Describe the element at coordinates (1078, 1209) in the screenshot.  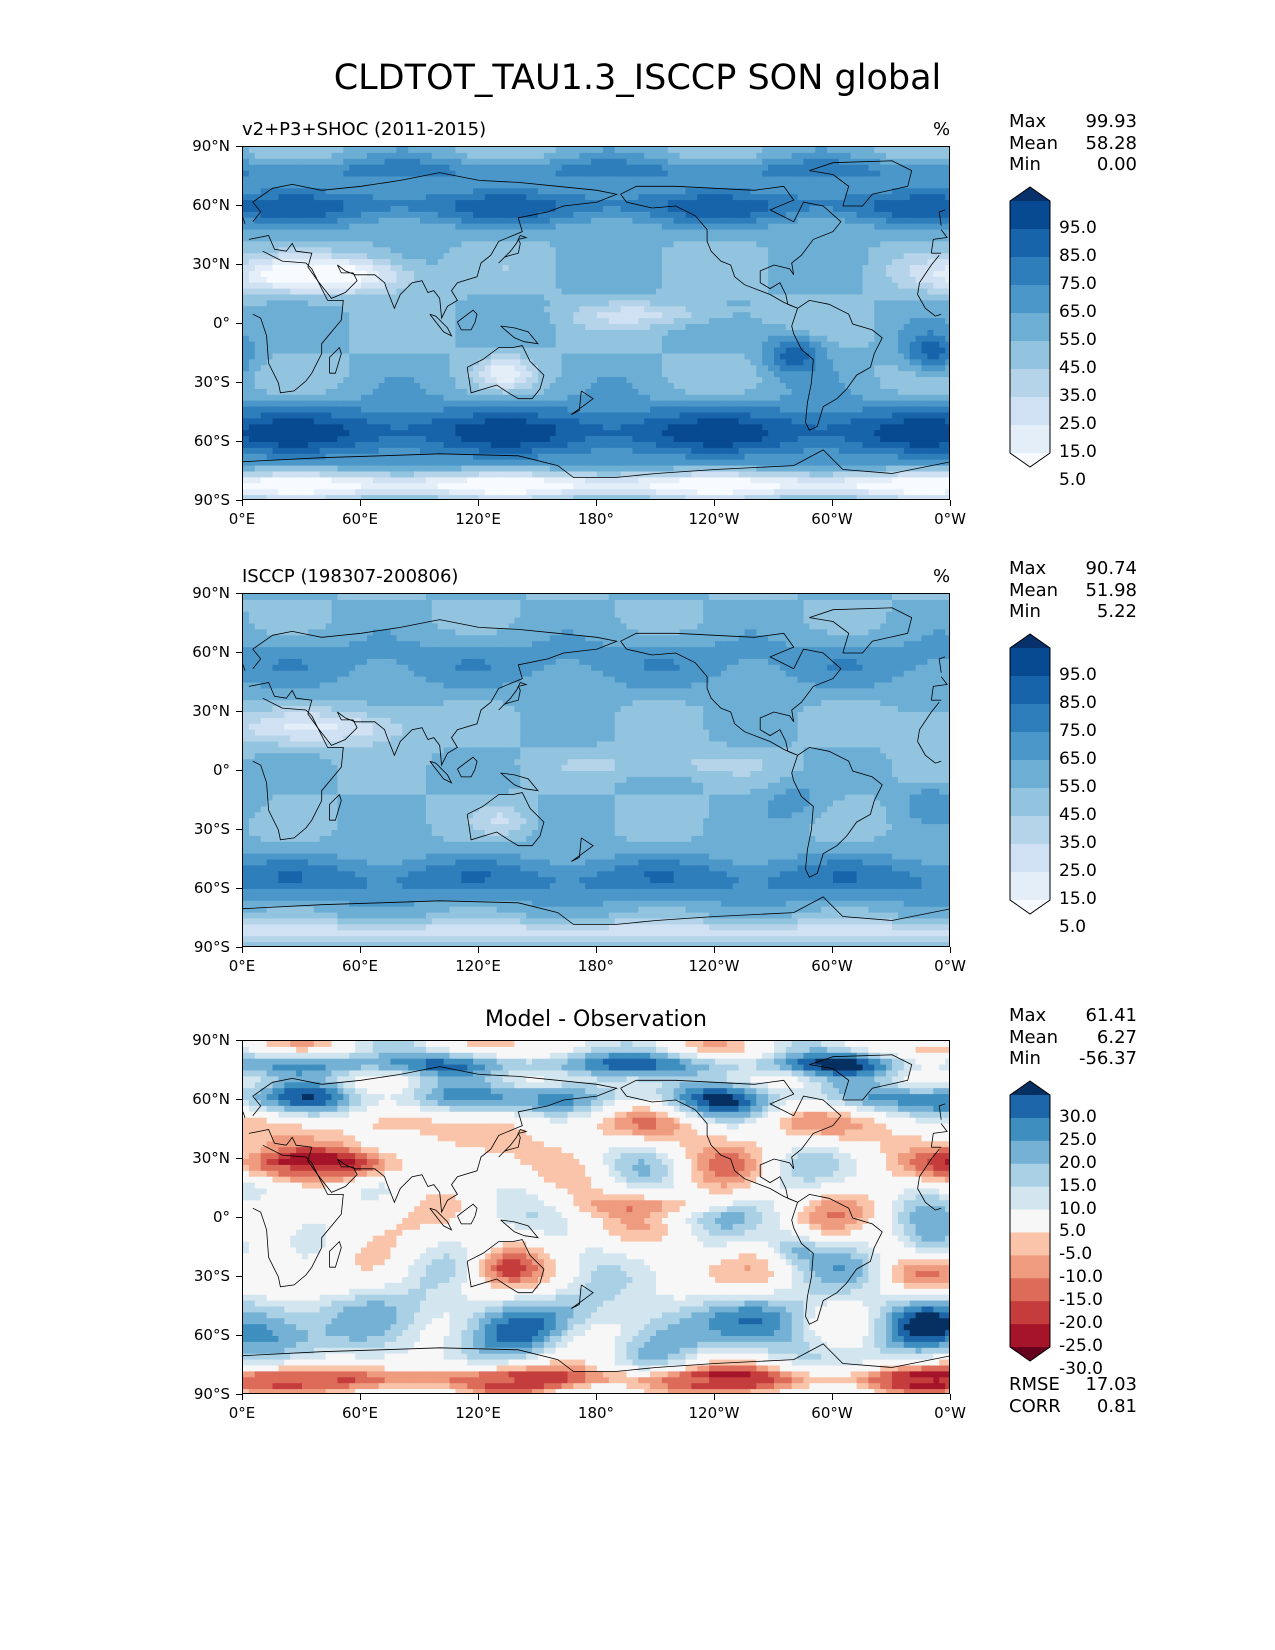
I see `colorbar-label: 10.0` at that location.